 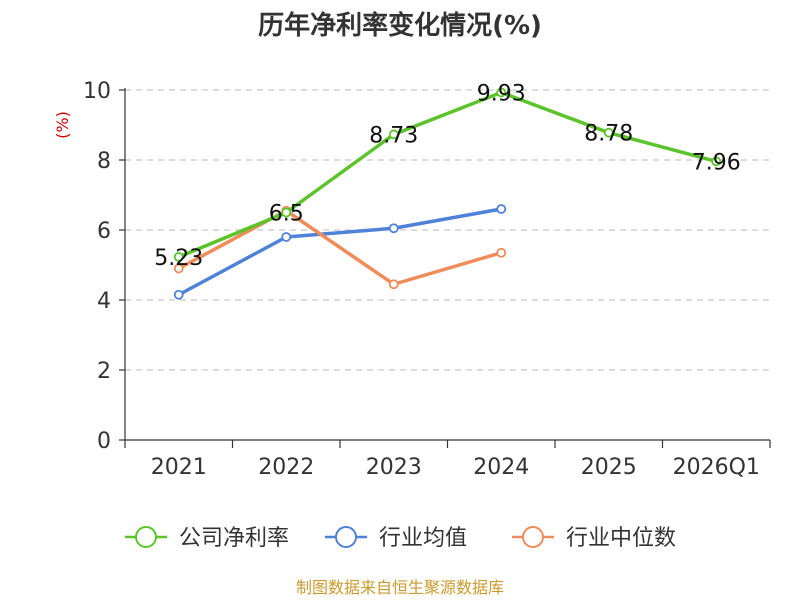 I want to click on data-label: 8.78, so click(x=608, y=134).